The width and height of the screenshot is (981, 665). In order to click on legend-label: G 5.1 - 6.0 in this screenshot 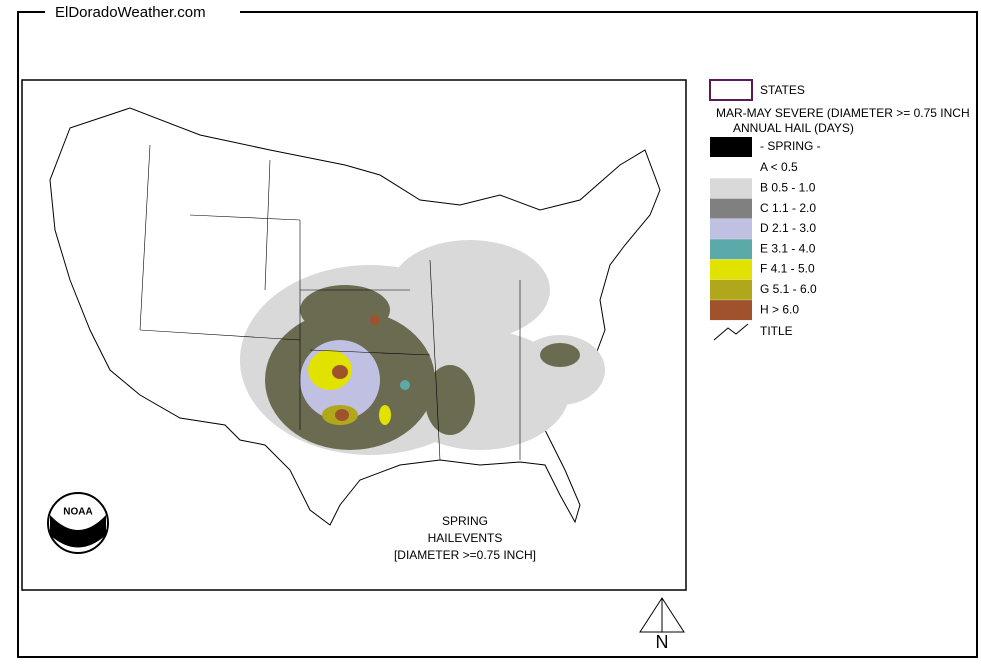, I will do `click(788, 289)`.